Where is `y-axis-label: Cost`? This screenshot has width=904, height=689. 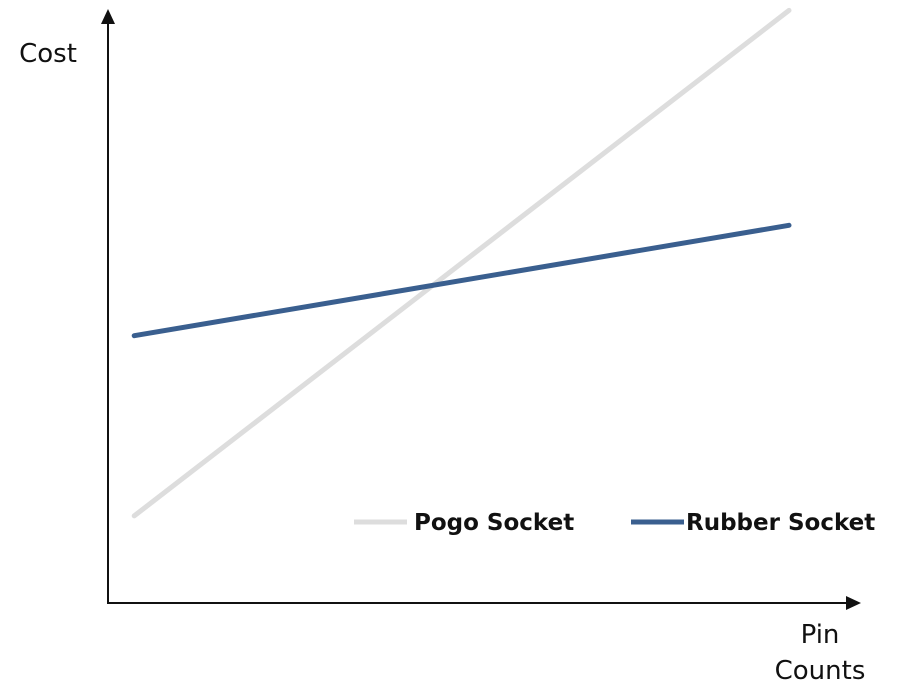 y-axis-label: Cost is located at coordinates (48, 54).